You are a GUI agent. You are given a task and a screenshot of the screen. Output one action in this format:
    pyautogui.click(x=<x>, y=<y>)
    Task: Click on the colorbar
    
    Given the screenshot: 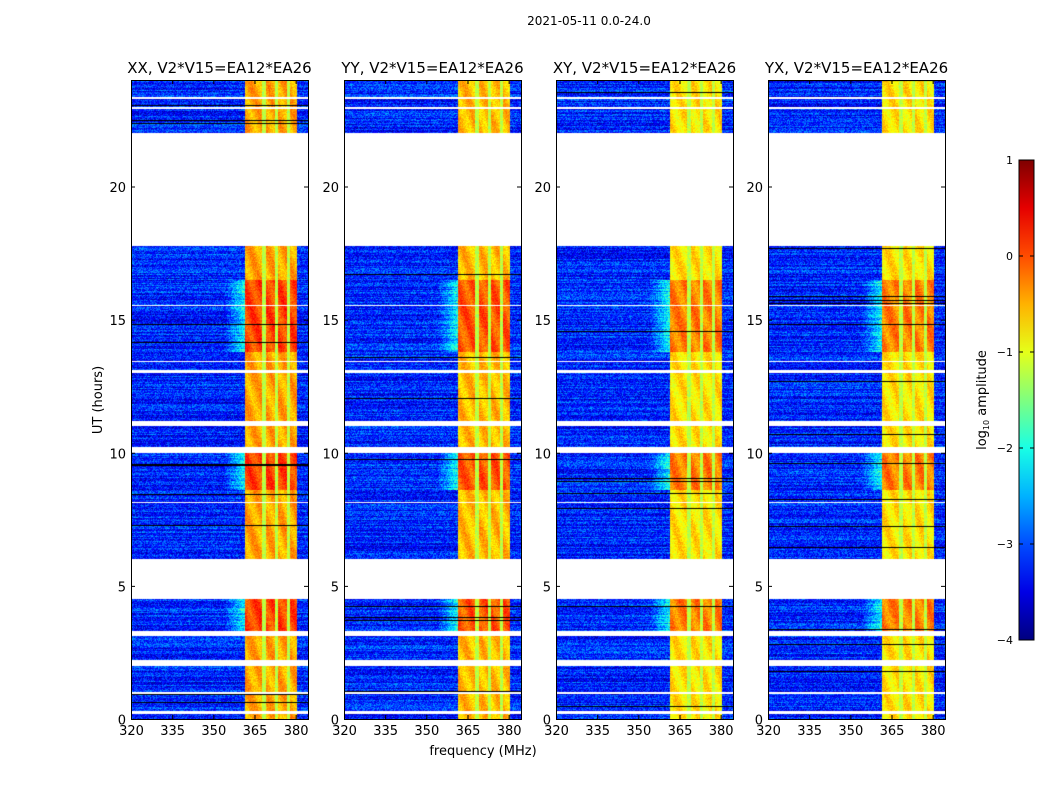 What is the action you would take?
    pyautogui.click(x=1026, y=400)
    